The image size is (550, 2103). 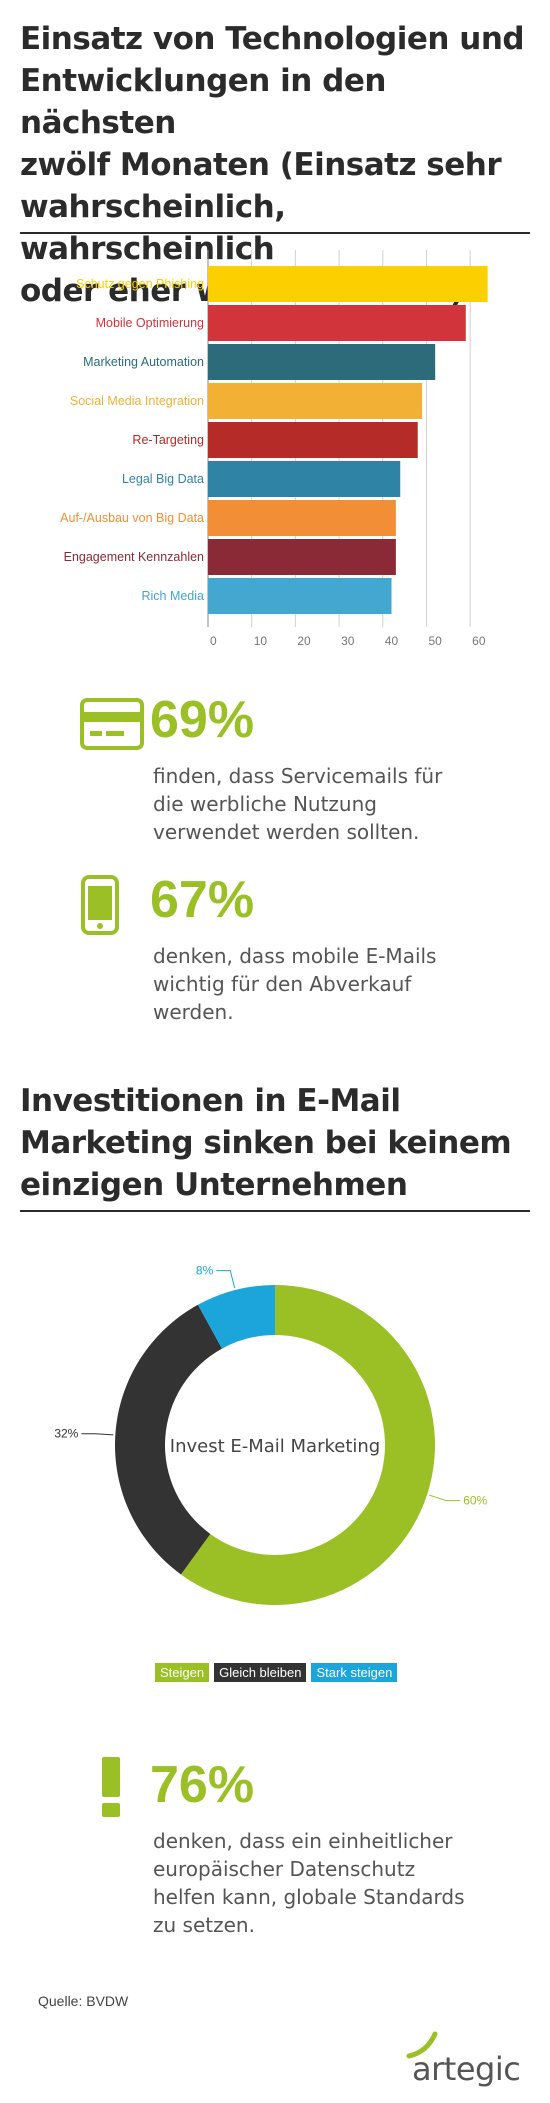 I want to click on exclamation-icon, so click(x=111, y=1787).